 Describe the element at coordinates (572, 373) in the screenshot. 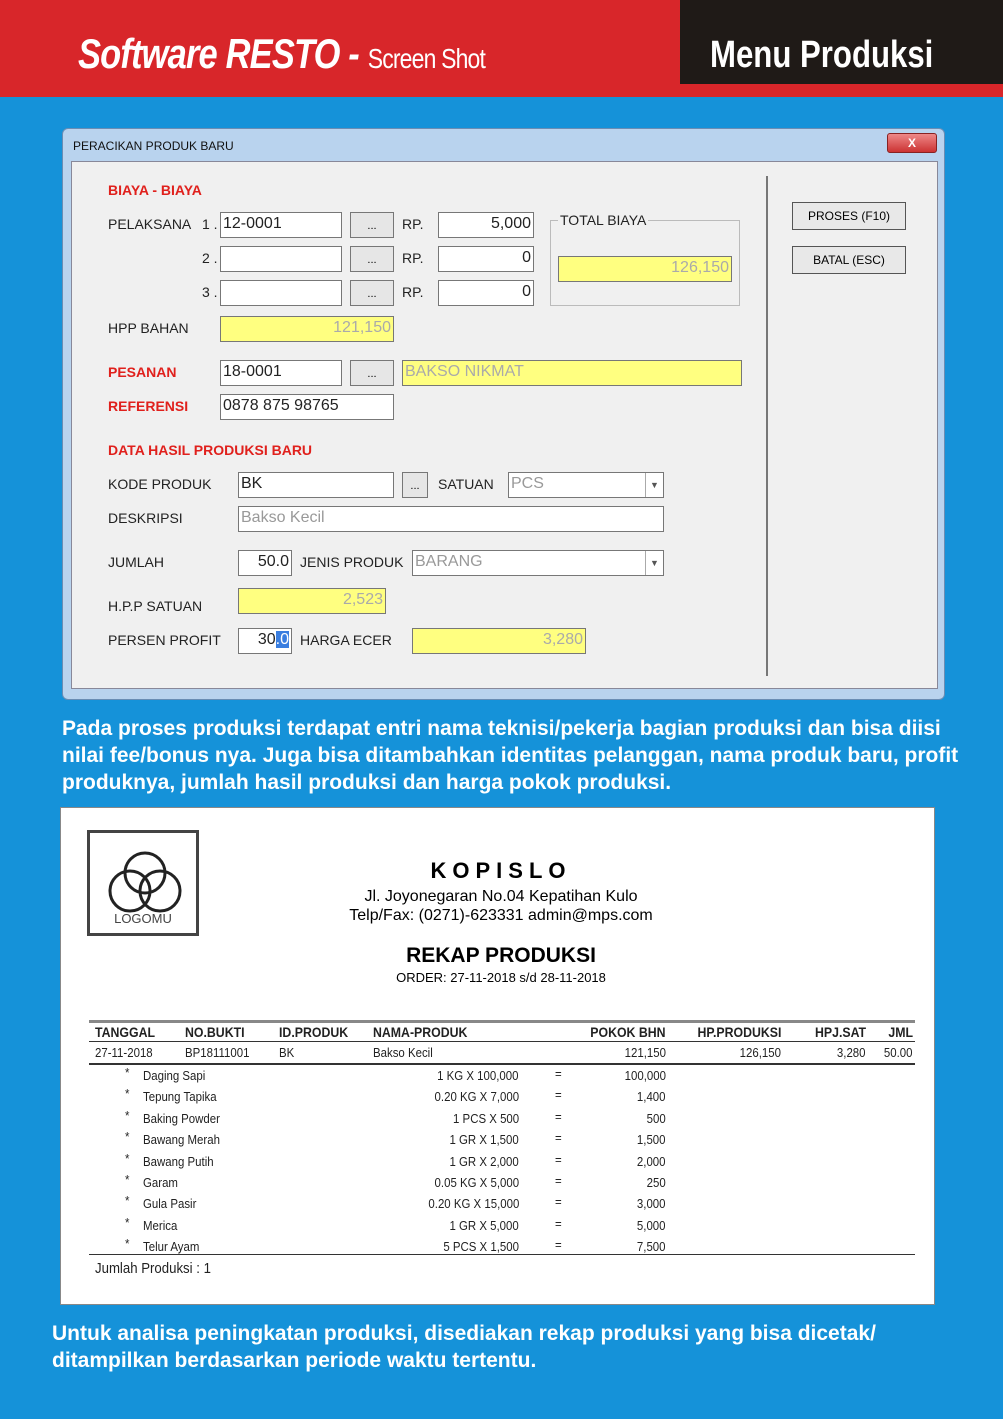

I see `pesanan-name: BAKSO NIKMAT` at that location.